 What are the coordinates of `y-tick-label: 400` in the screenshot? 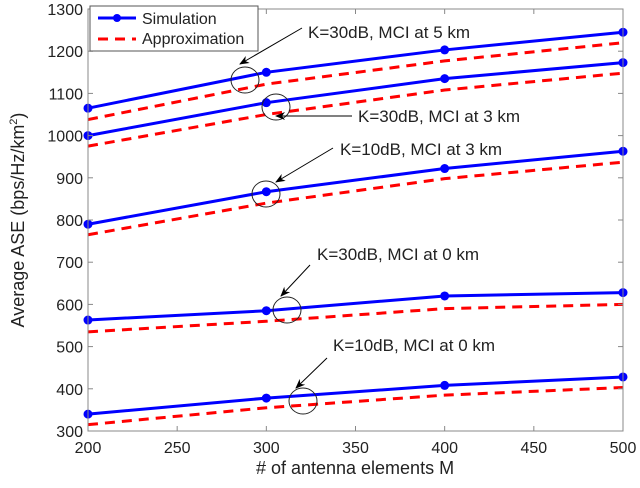 It's located at (69, 390).